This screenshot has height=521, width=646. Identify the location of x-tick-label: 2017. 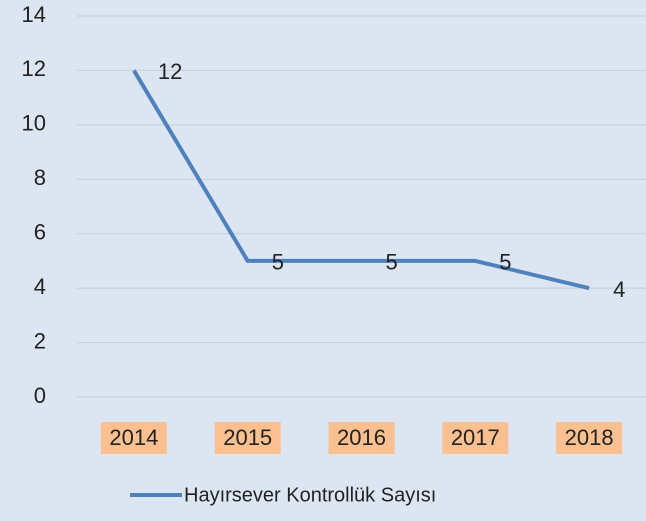
(475, 437).